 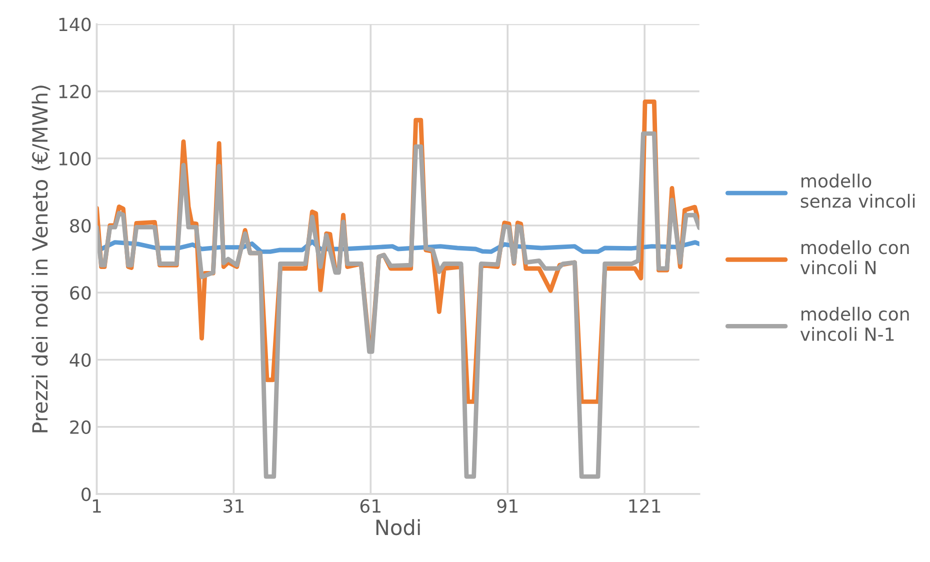 What do you see at coordinates (75, 159) in the screenshot?
I see `y-tick-label: 100` at bounding box center [75, 159].